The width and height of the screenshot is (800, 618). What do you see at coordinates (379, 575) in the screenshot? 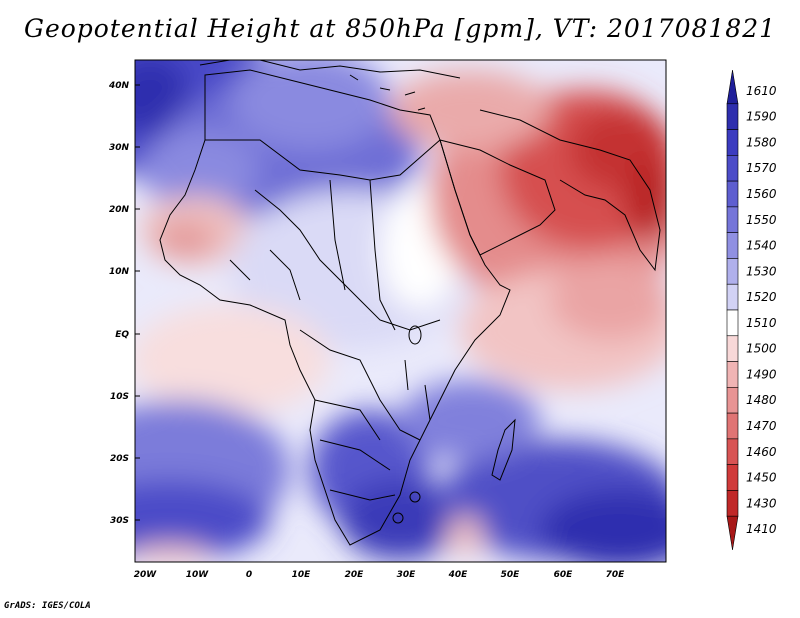
I see `longitude-axis: 20W 10W 0 10E 20E 30E 40E 50E 60E 70E` at bounding box center [379, 575].